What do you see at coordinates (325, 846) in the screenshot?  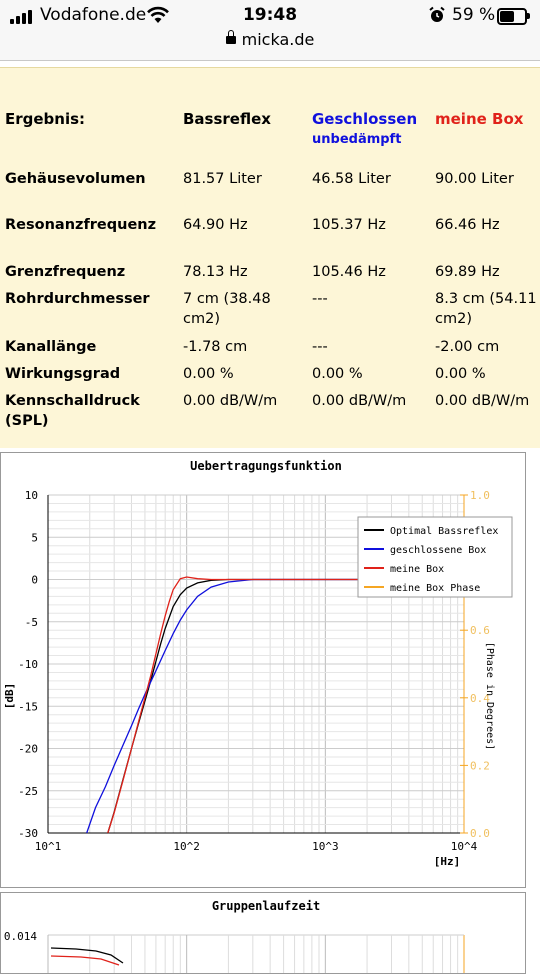 I see `x-tick-label: 10^3` at bounding box center [325, 846].